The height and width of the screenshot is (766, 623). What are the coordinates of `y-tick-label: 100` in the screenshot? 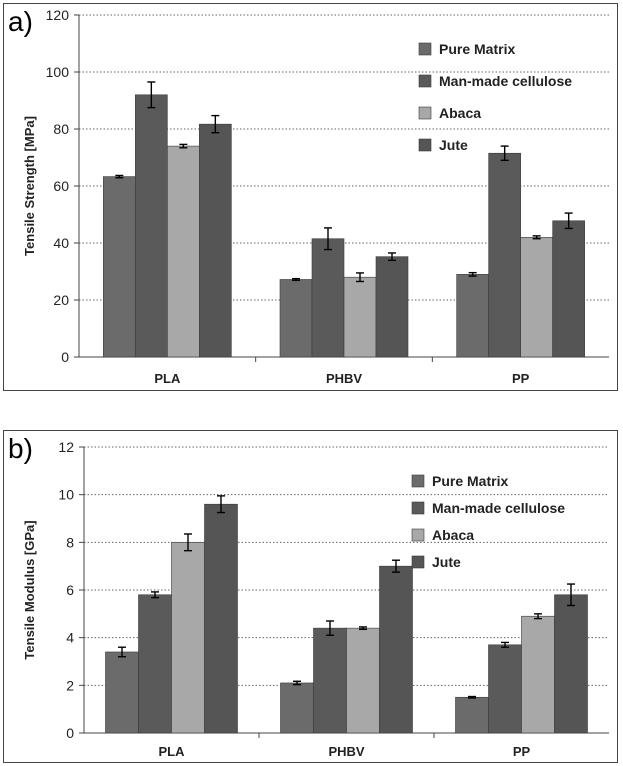 It's located at (58, 72).